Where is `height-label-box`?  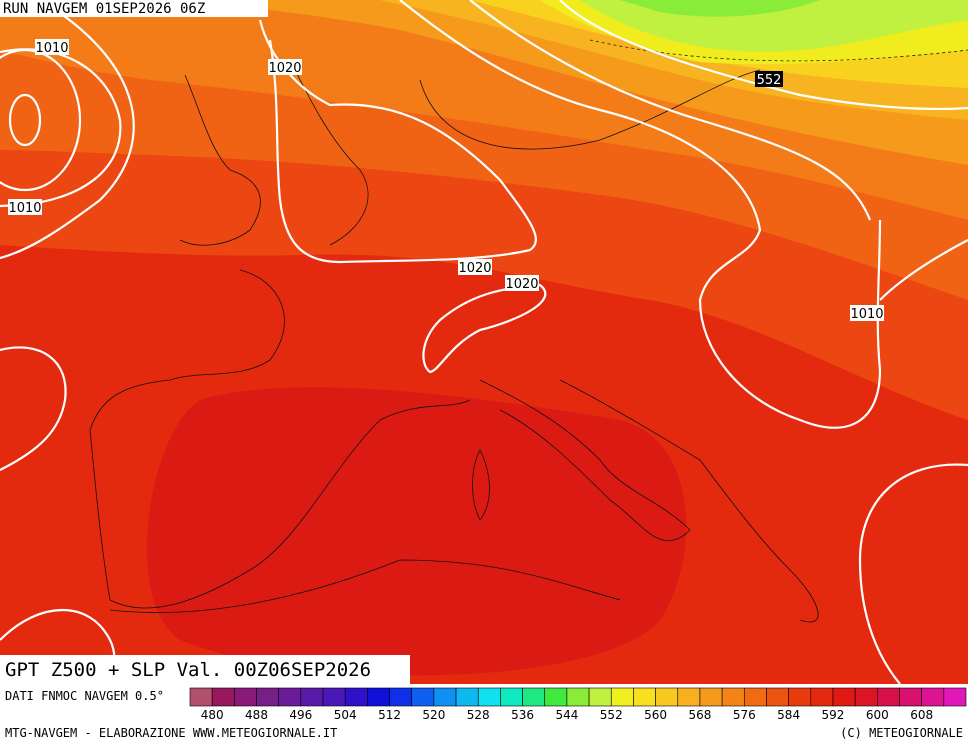 height-label-box is located at coordinates (769, 79).